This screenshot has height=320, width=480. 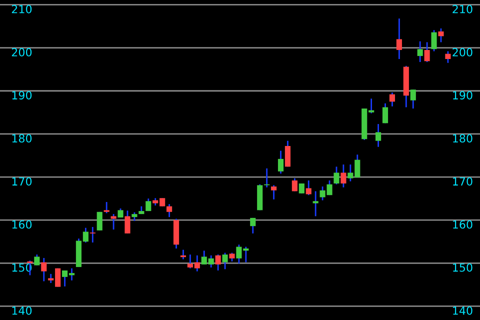 I want to click on y-tick-label: 200, so click(x=22, y=52).